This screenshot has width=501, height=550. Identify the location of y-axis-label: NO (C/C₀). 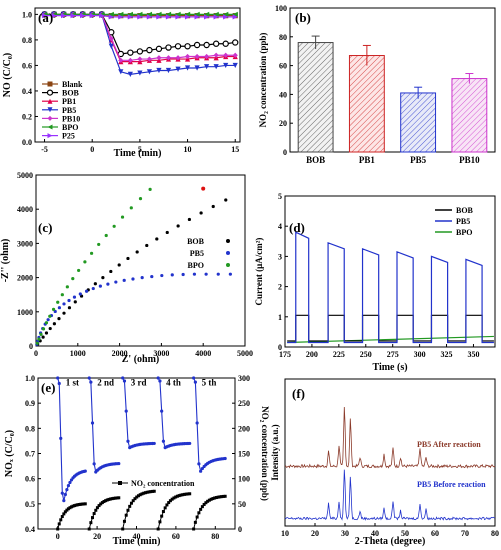
(7, 75).